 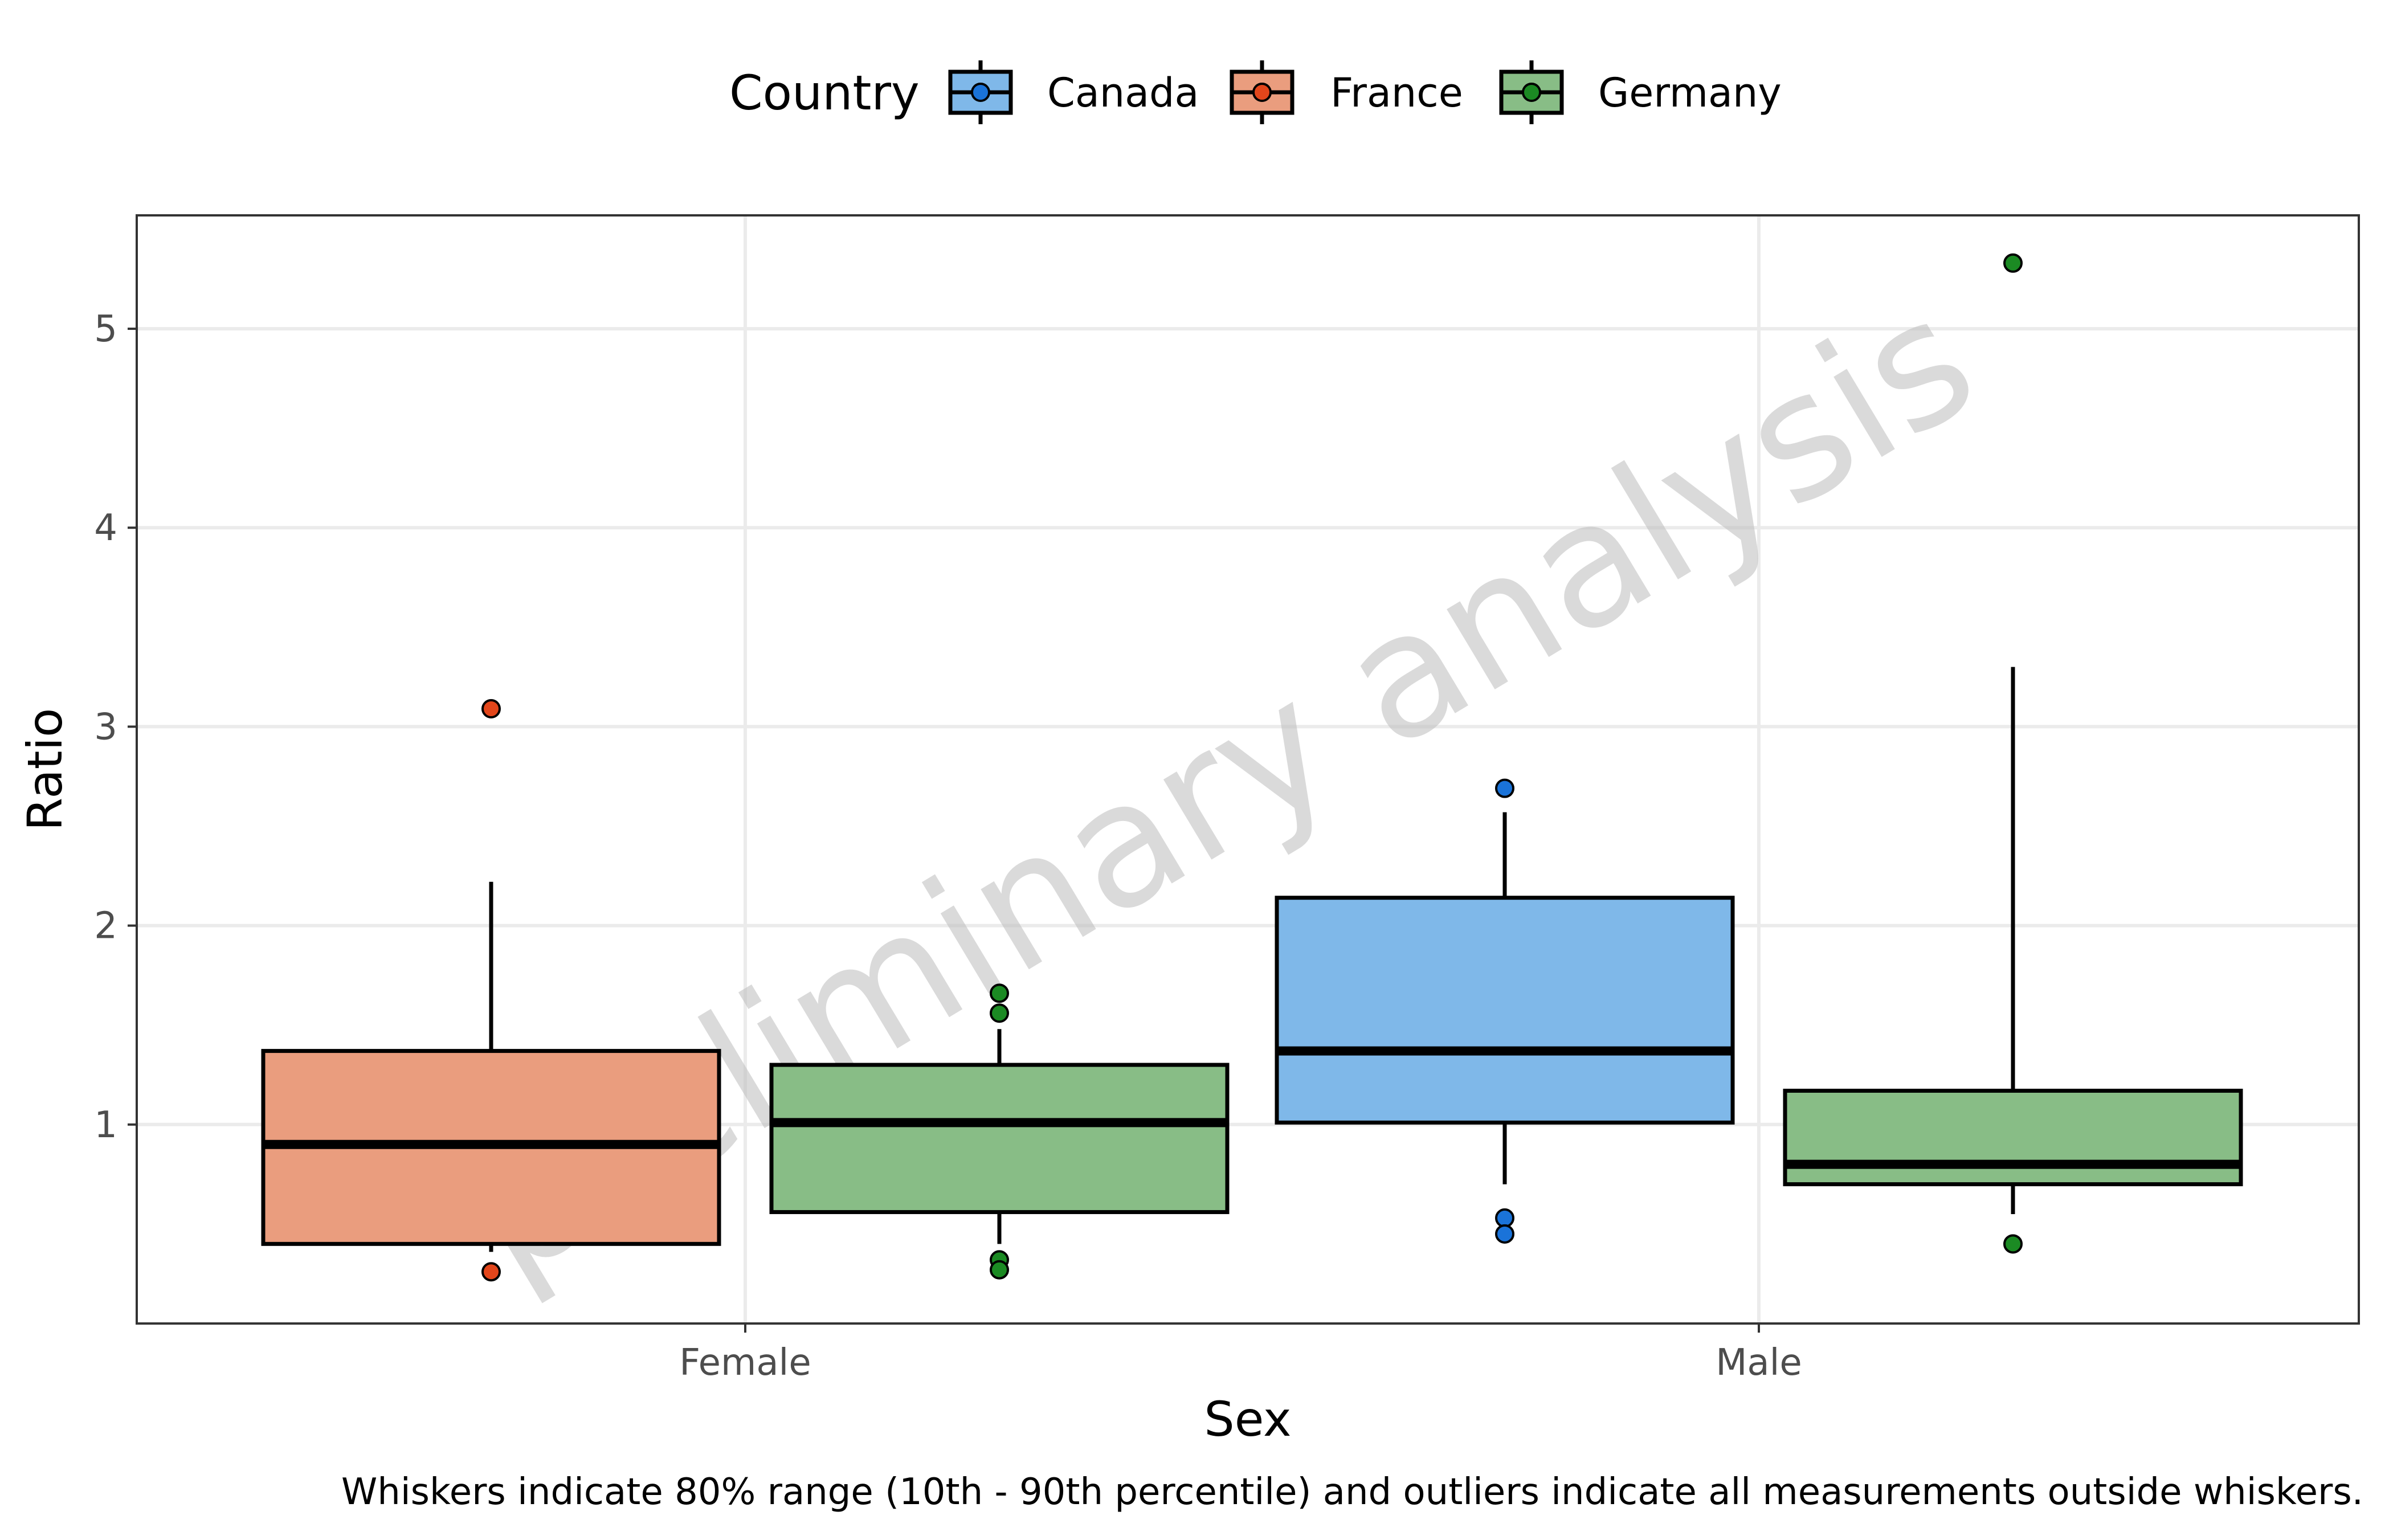 What do you see at coordinates (106, 926) in the screenshot?
I see `y-tick-label: 2` at bounding box center [106, 926].